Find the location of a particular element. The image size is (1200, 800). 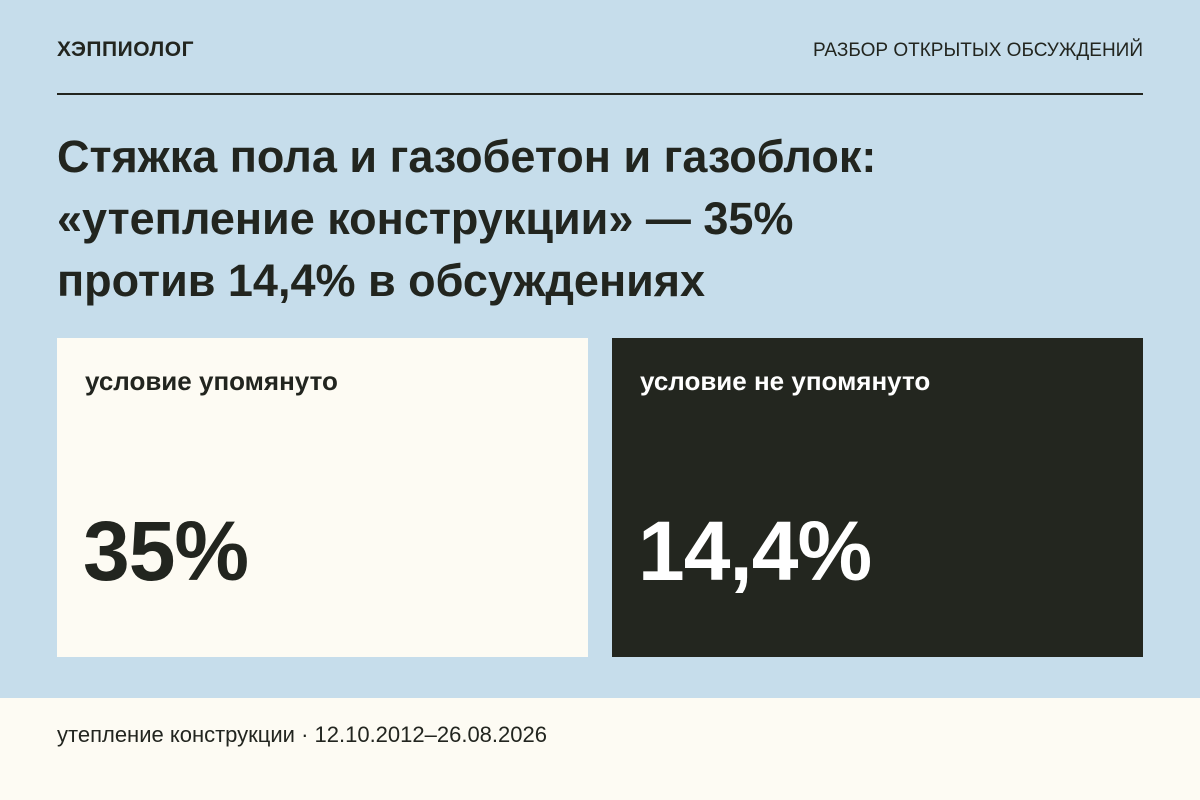

brand: ХЭППИОЛОГ is located at coordinates (125, 49).